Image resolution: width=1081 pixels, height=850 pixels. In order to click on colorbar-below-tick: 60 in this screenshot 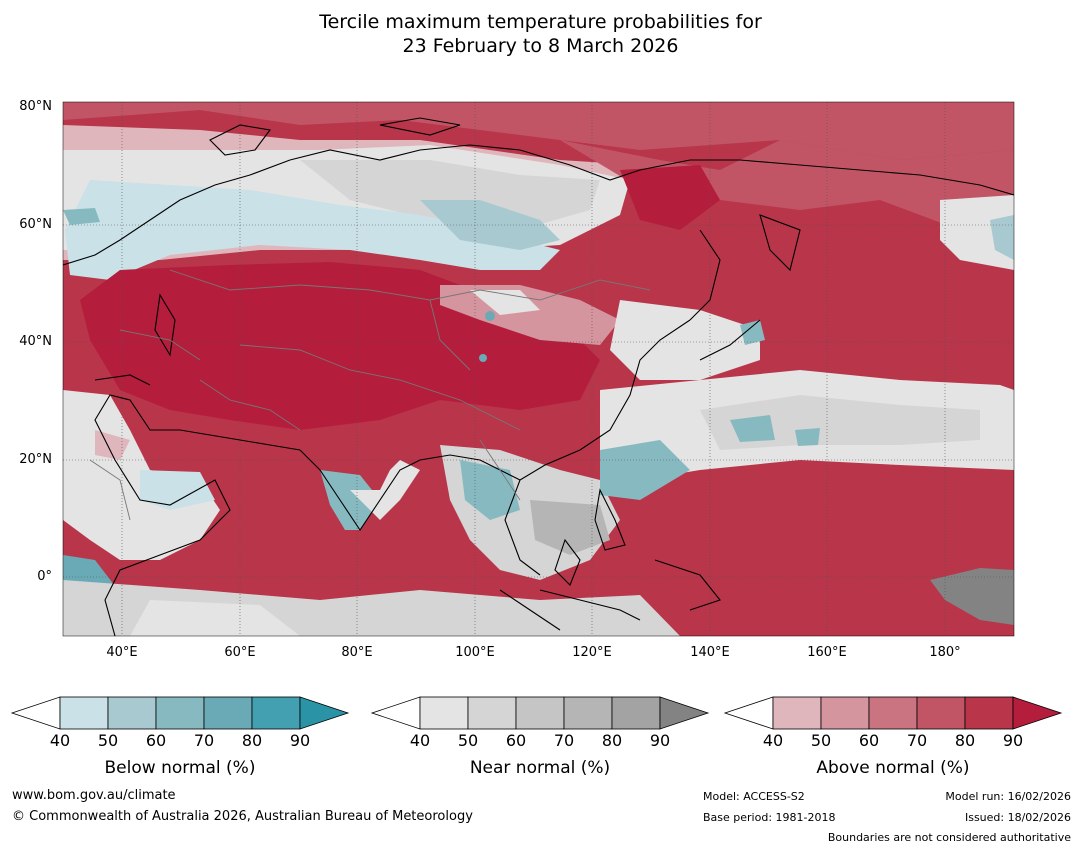, I will do `click(156, 740)`.